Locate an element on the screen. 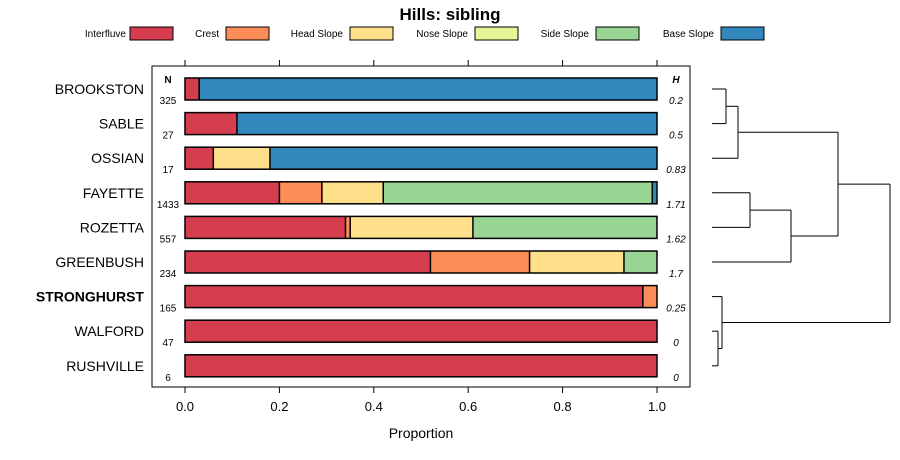 The height and width of the screenshot is (460, 900). legend-swatch-interfluve is located at coordinates (151, 33).